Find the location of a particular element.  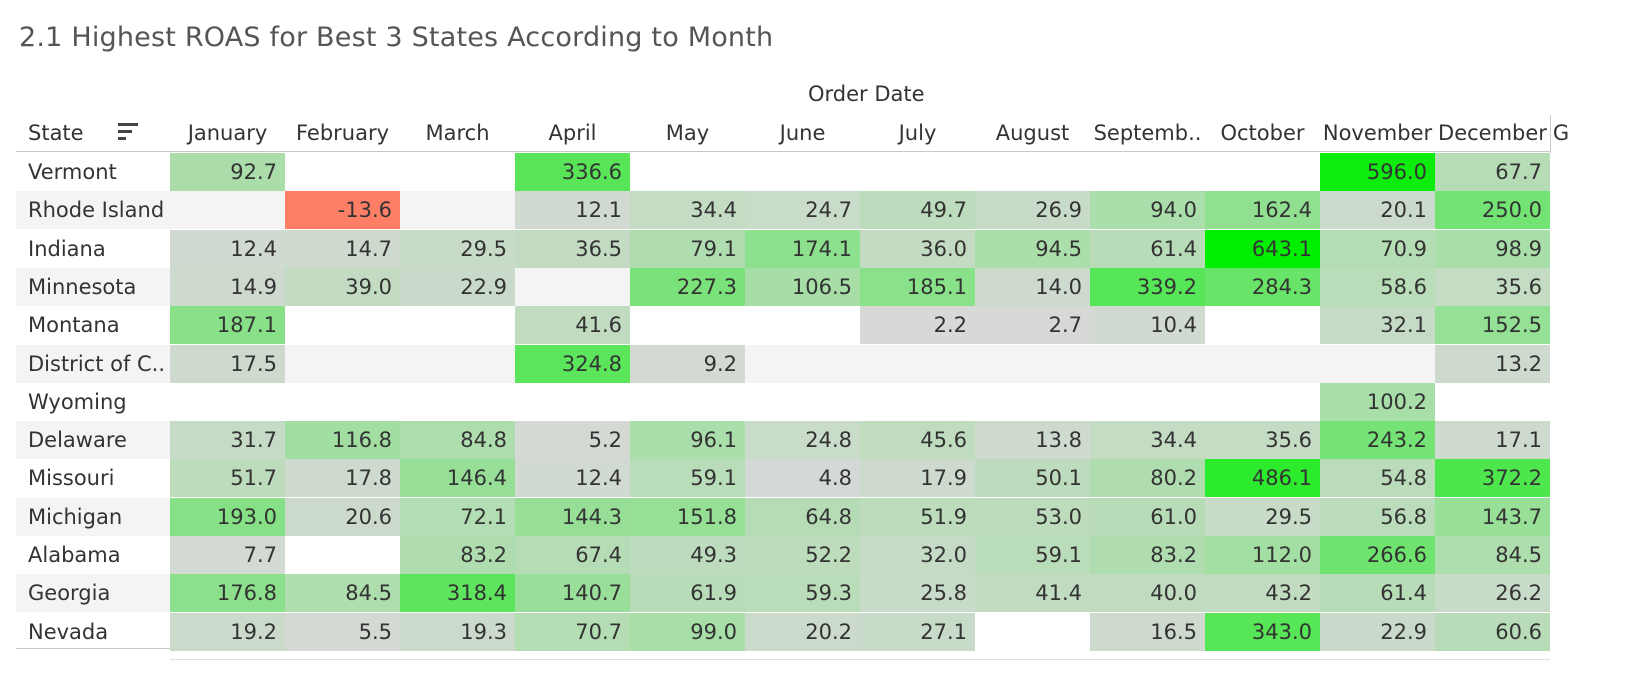

heatmap-cell: 58.6 is located at coordinates (1377, 287).